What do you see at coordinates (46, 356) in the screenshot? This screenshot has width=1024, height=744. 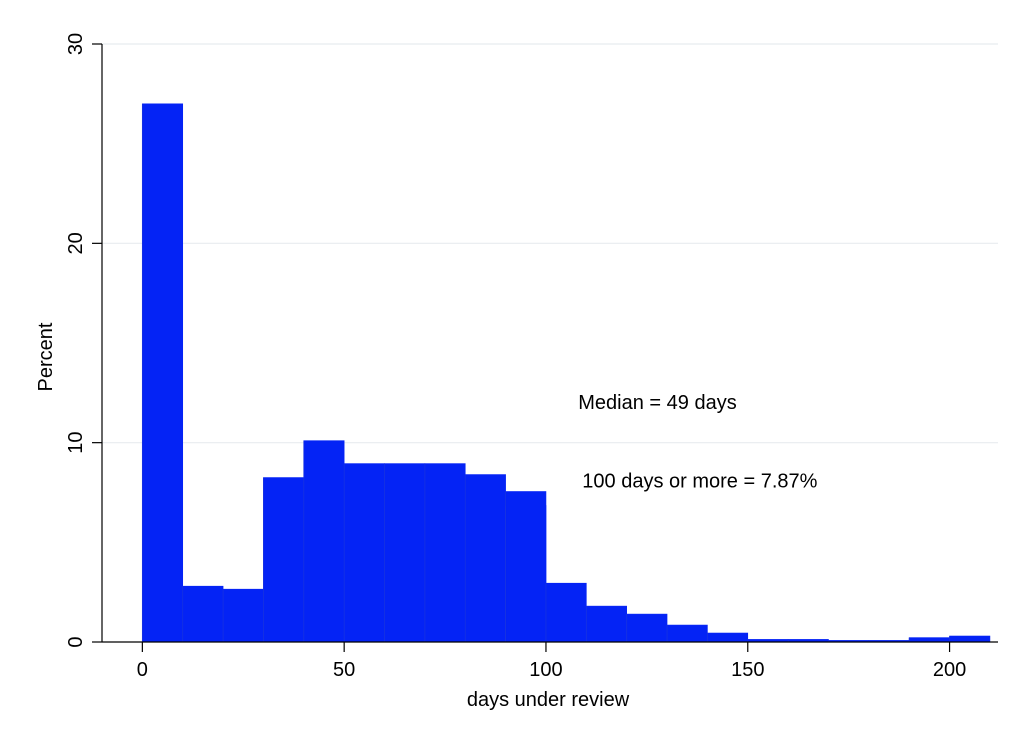 I see `y-axis-title: Percent` at bounding box center [46, 356].